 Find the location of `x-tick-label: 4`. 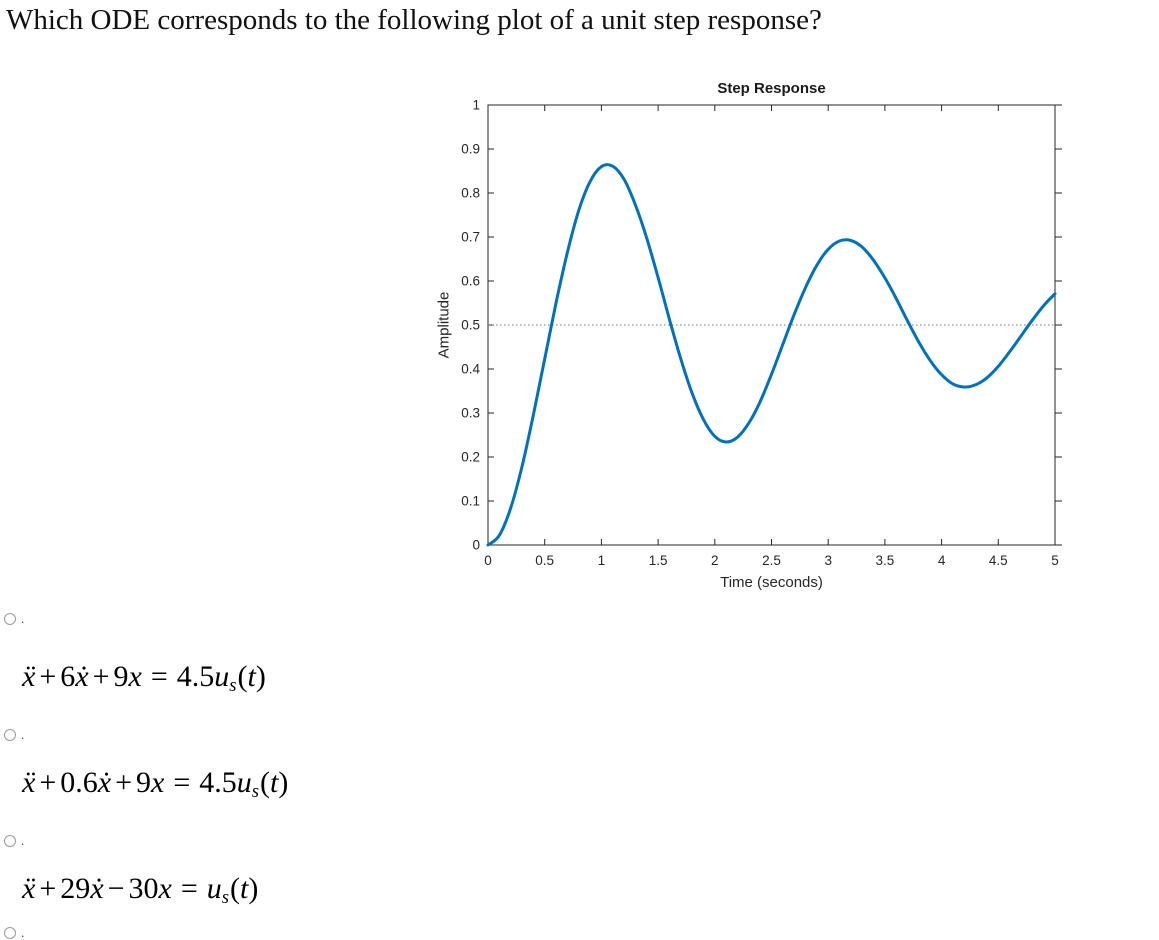

x-tick-label: 4 is located at coordinates (942, 560).